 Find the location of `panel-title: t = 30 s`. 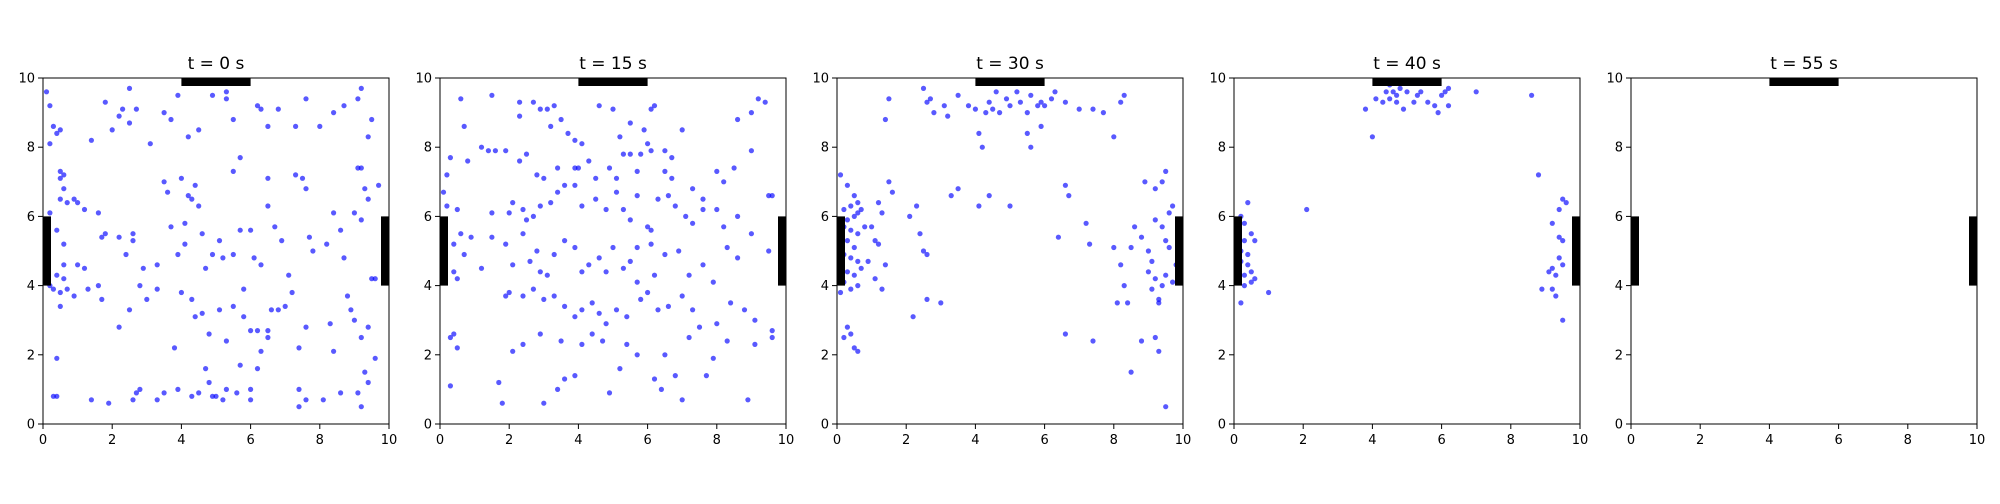

panel-title: t = 30 s is located at coordinates (1010, 64).